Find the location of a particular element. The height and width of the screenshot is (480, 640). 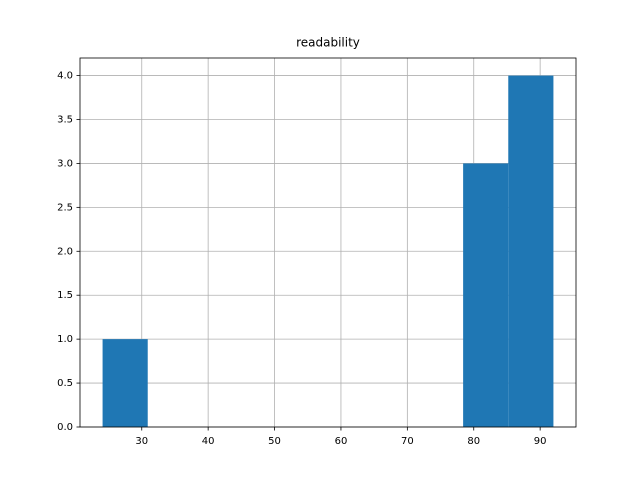

chart-title: readability is located at coordinates (328, 43).